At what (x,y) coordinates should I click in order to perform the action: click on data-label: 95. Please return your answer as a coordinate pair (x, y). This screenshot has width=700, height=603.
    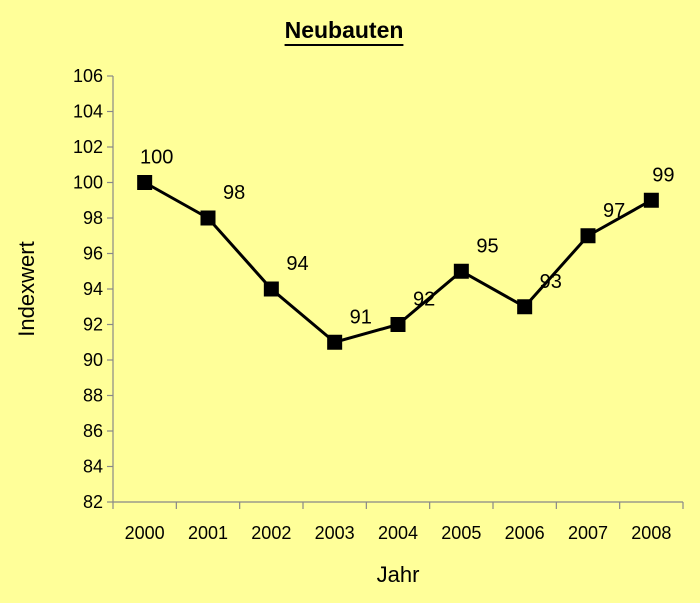
    Looking at the image, I should click on (487, 246).